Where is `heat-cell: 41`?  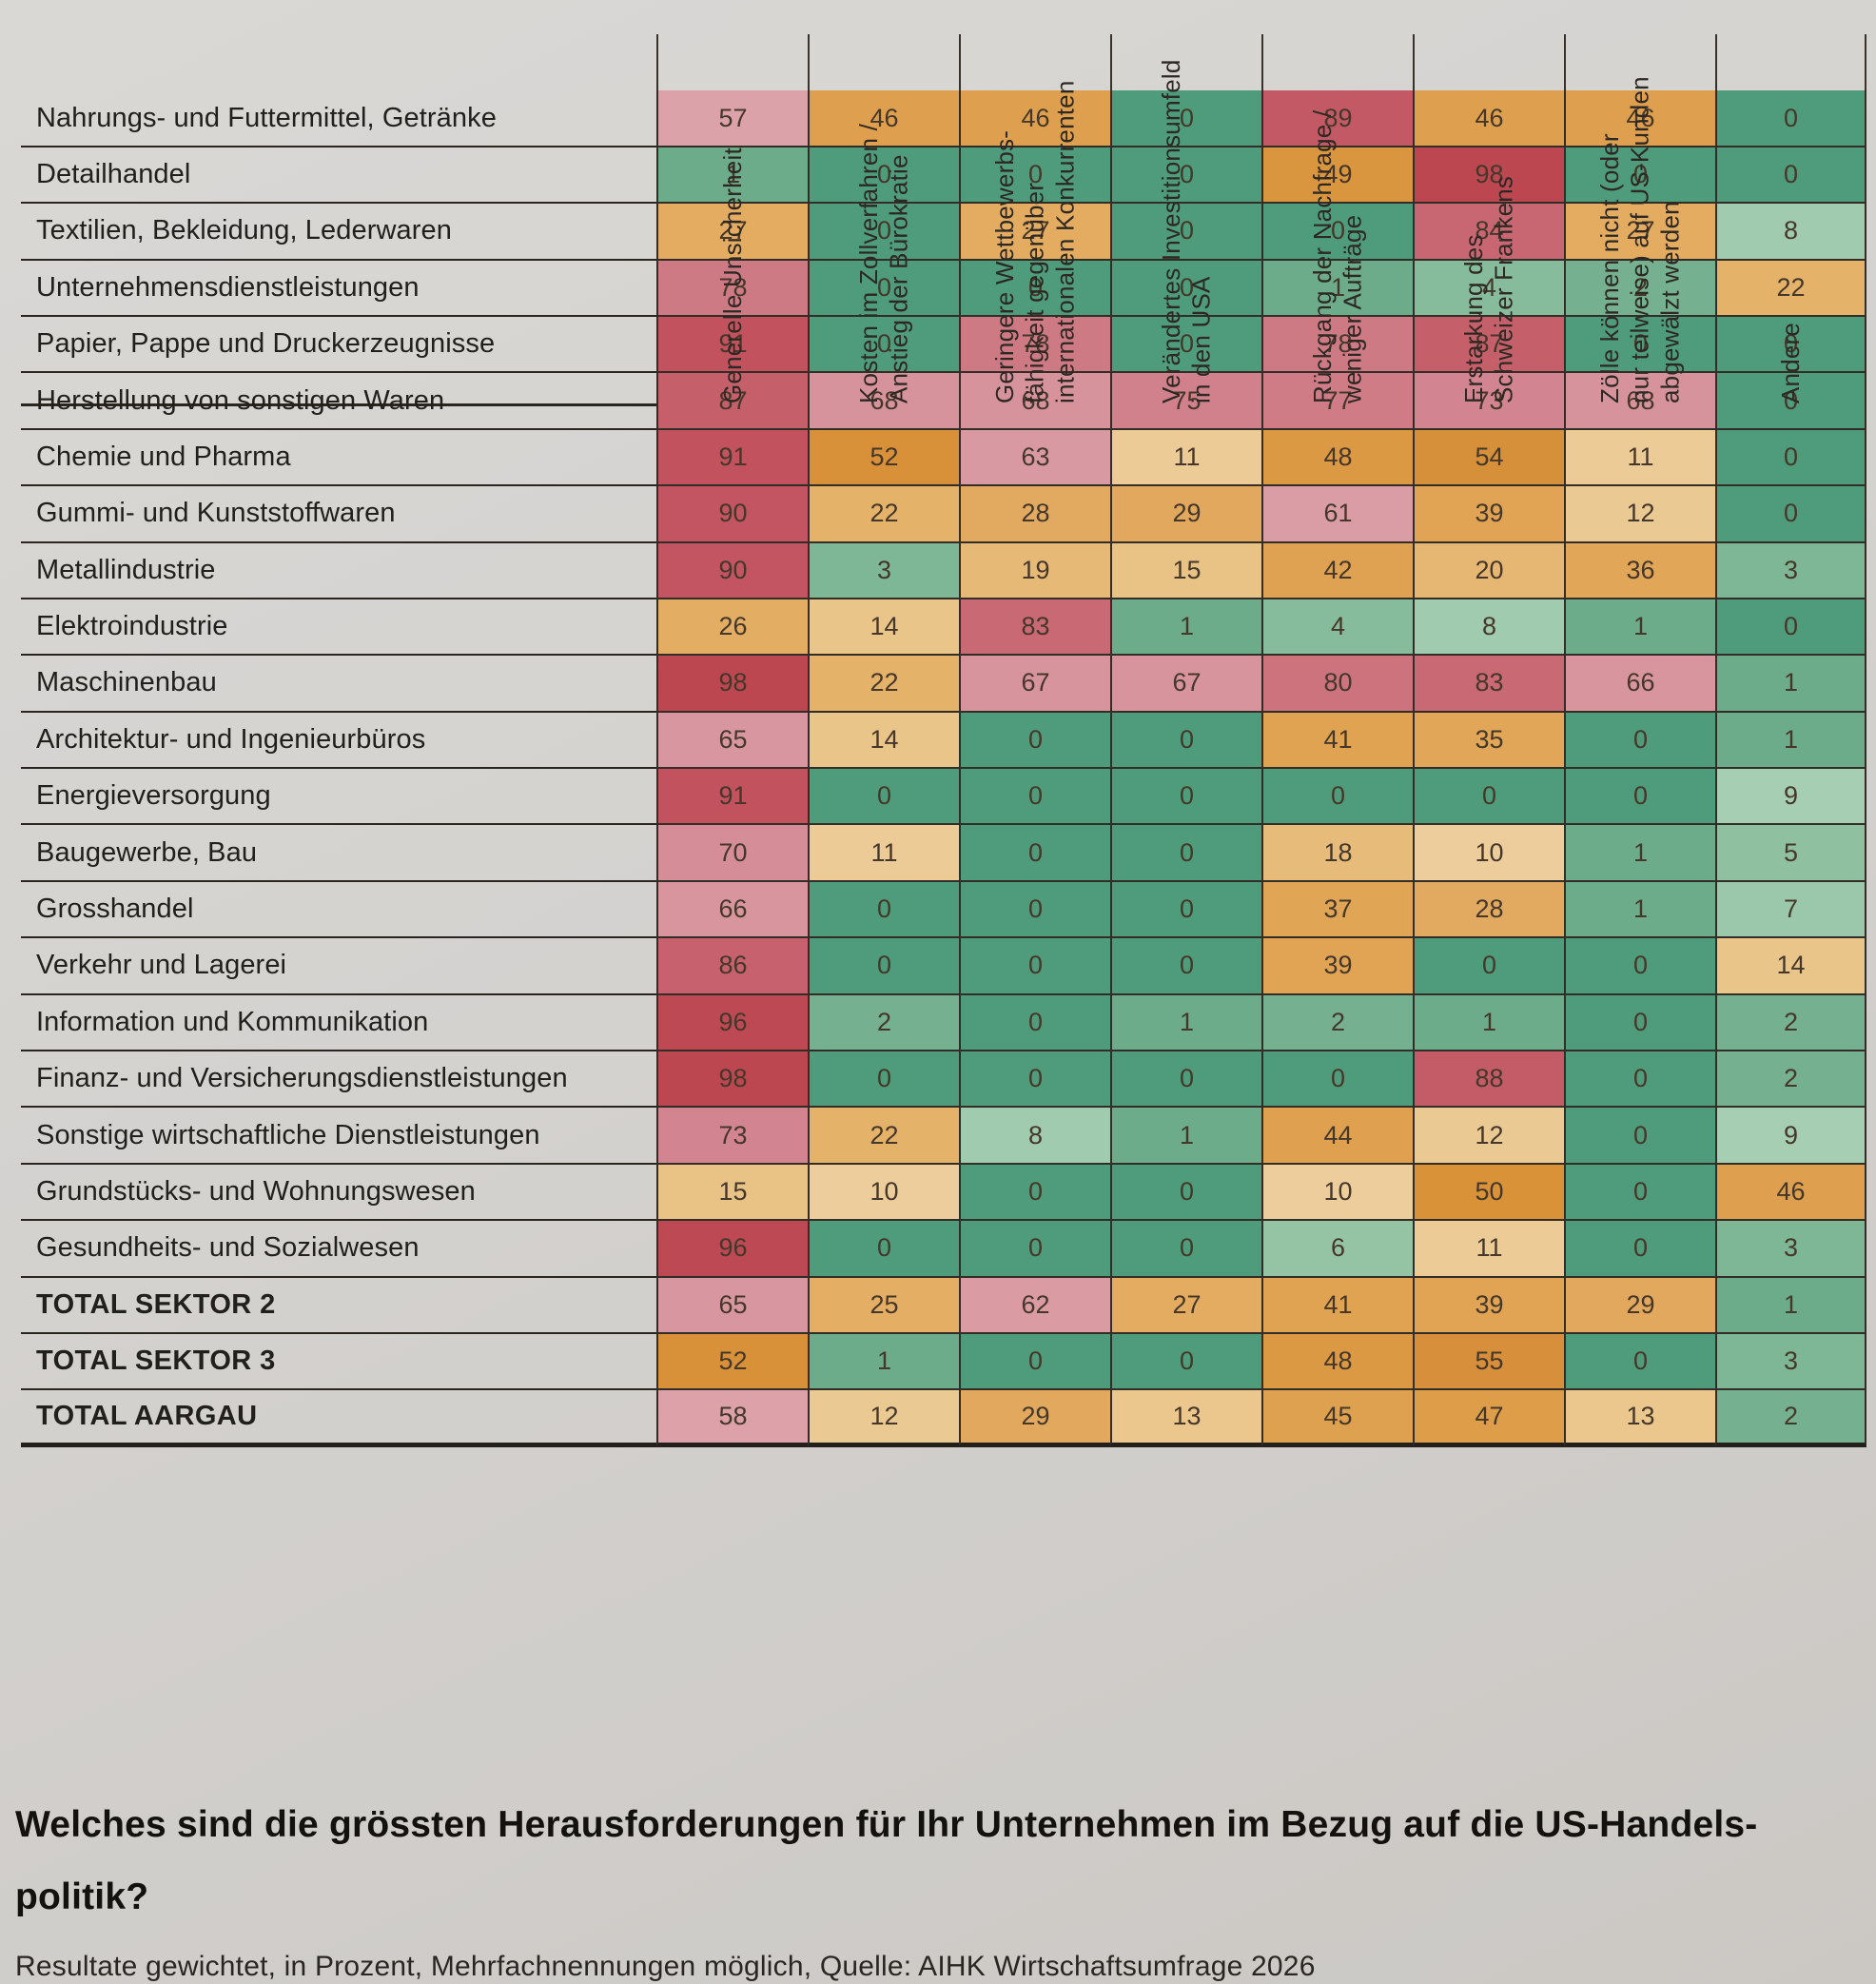
heat-cell: 41 is located at coordinates (1337, 741).